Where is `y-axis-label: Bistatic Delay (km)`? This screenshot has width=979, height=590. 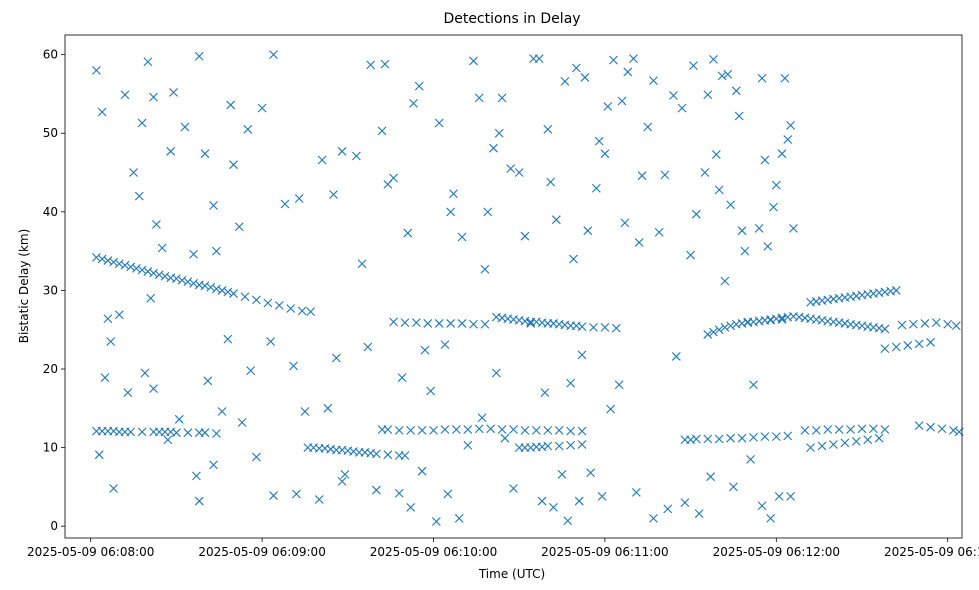 y-axis-label: Bistatic Delay (km) is located at coordinates (24, 286).